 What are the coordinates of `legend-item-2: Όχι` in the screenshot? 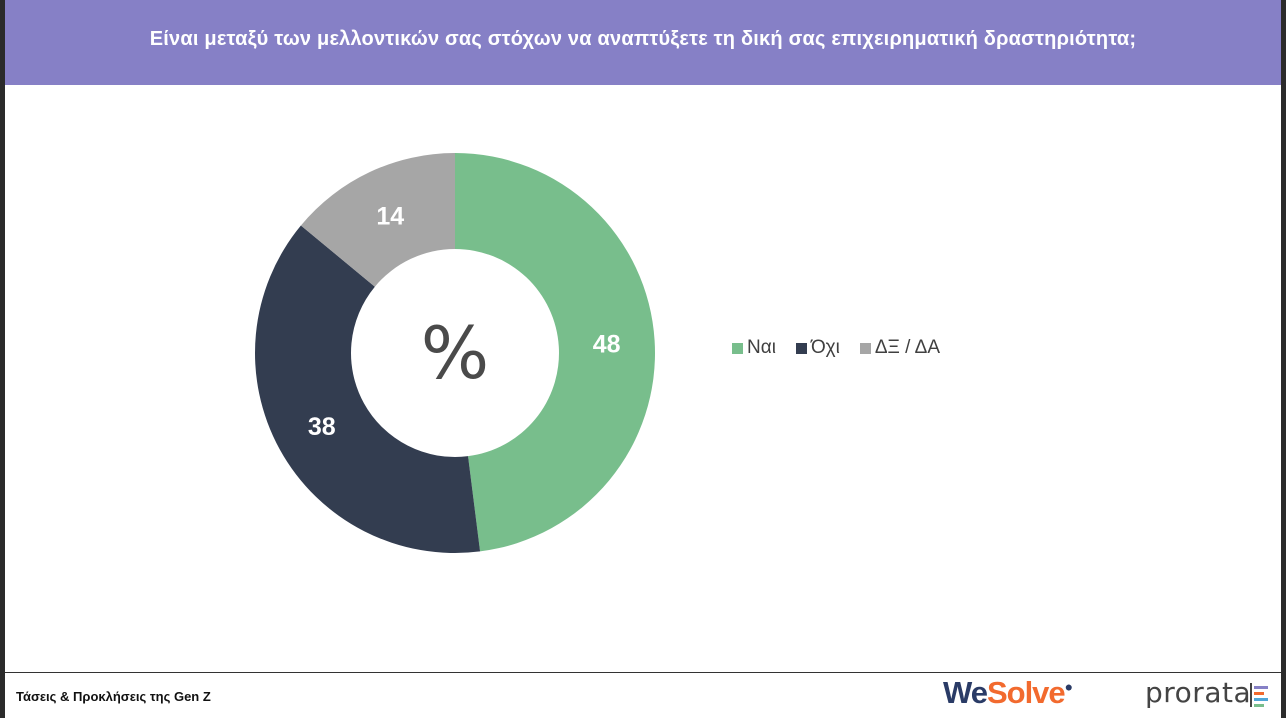 It's located at (817, 348).